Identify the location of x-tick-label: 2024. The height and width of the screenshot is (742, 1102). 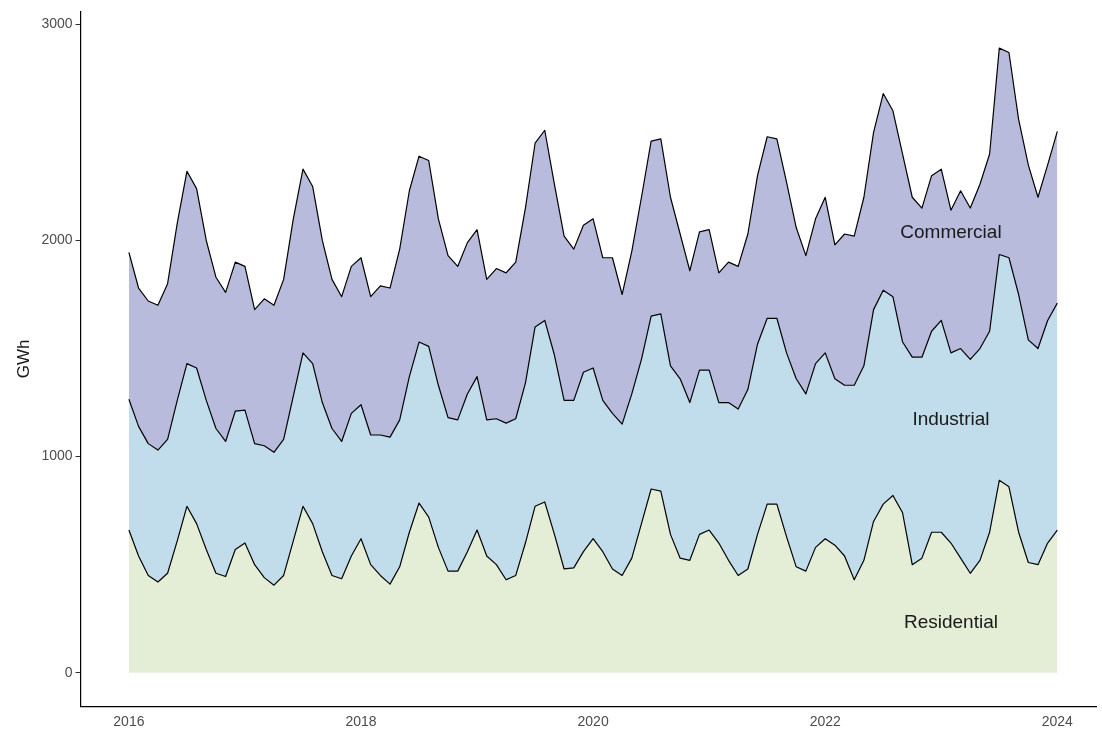
(1057, 721).